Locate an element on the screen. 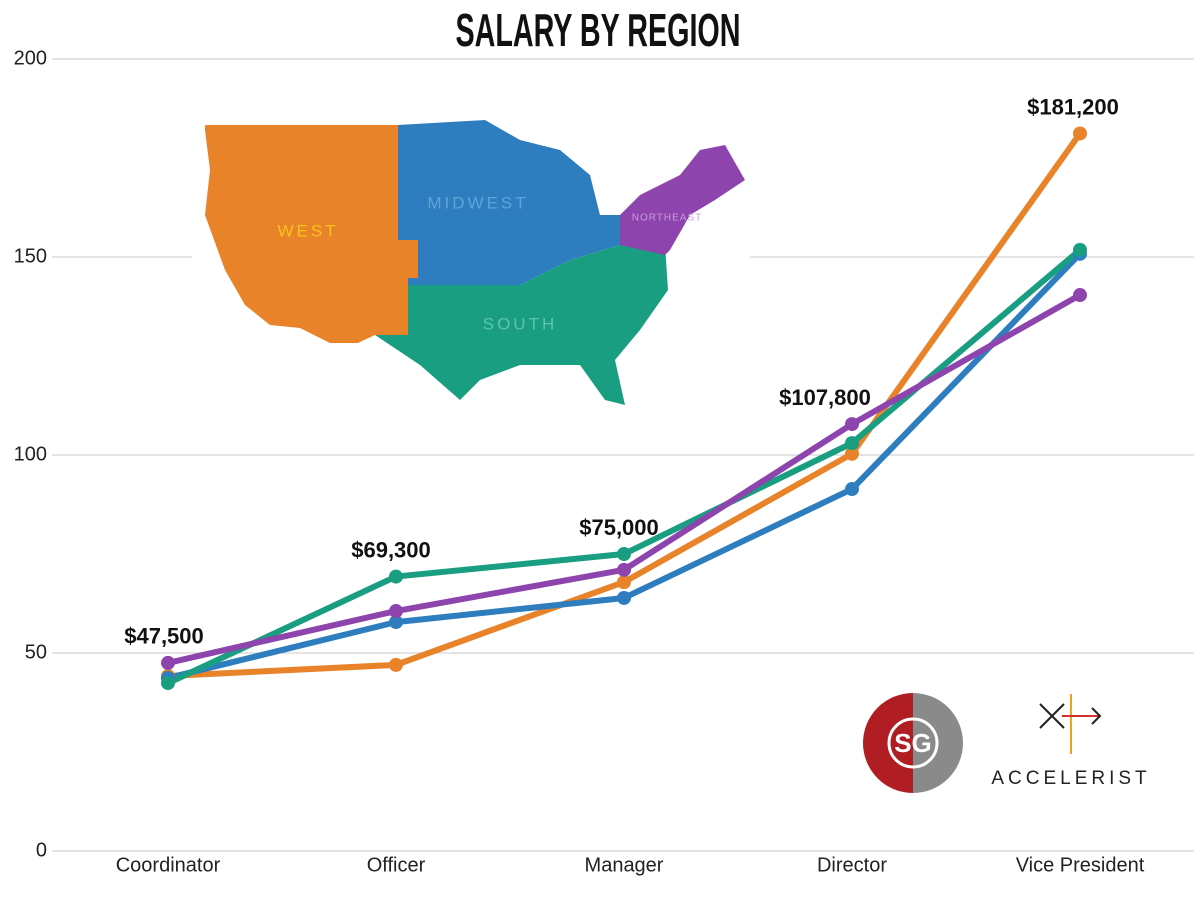 The height and width of the screenshot is (902, 1204). logo-text: ACCELERIST is located at coordinates (1070, 778).